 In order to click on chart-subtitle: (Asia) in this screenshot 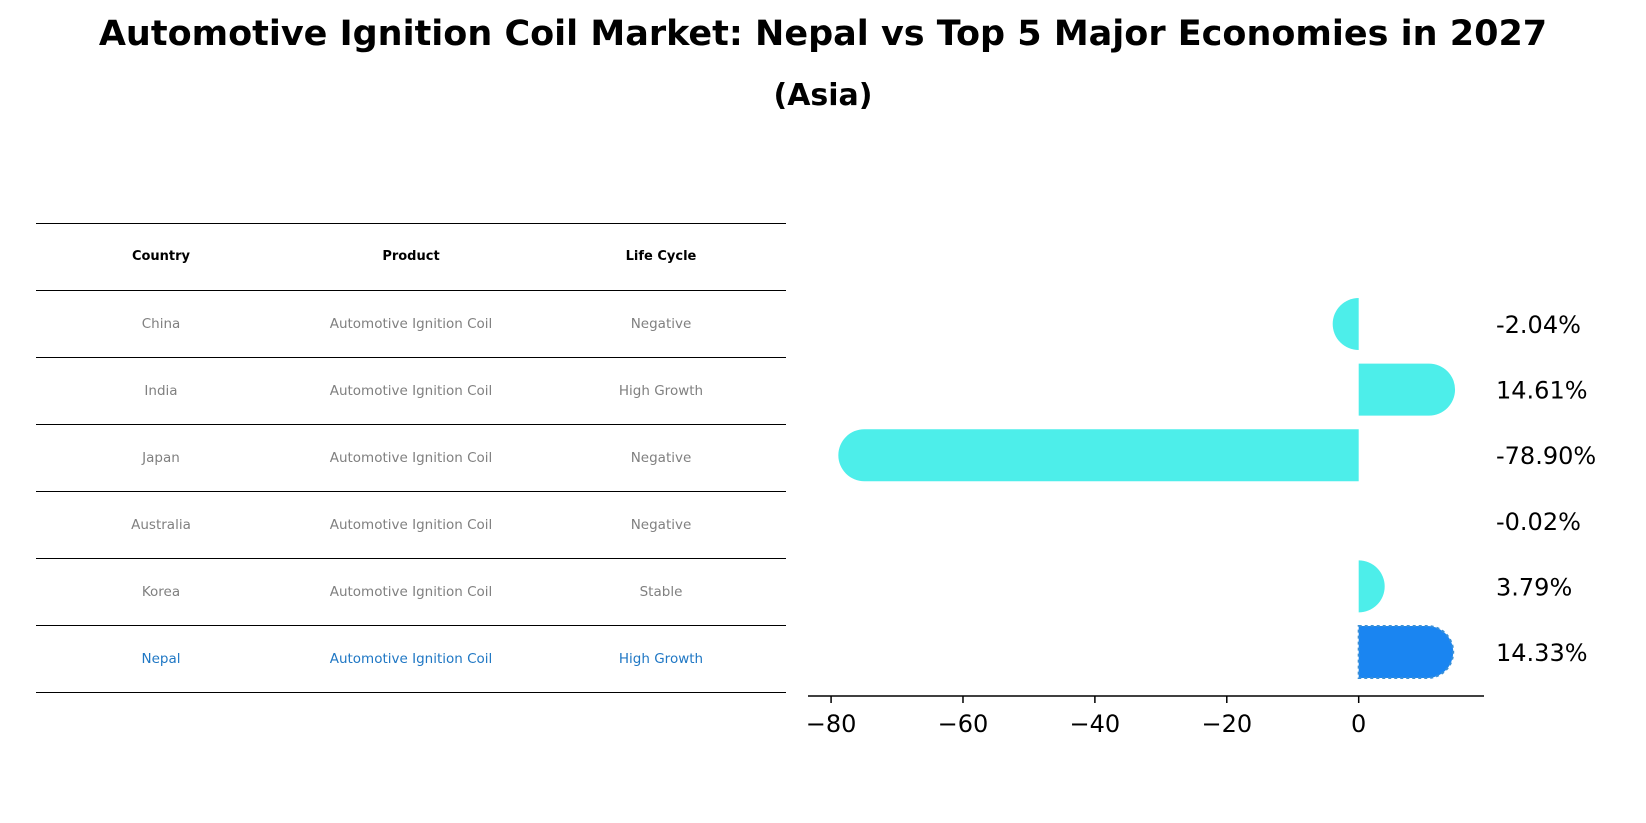, I will do `click(823, 95)`.